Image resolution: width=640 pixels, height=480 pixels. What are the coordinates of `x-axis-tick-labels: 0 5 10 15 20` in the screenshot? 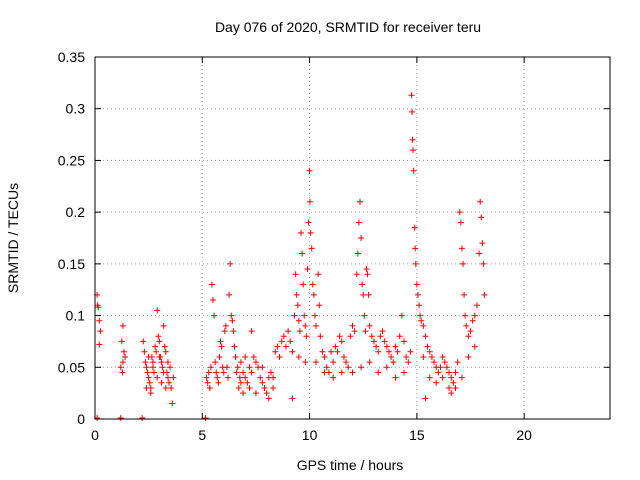 It's located at (311, 435).